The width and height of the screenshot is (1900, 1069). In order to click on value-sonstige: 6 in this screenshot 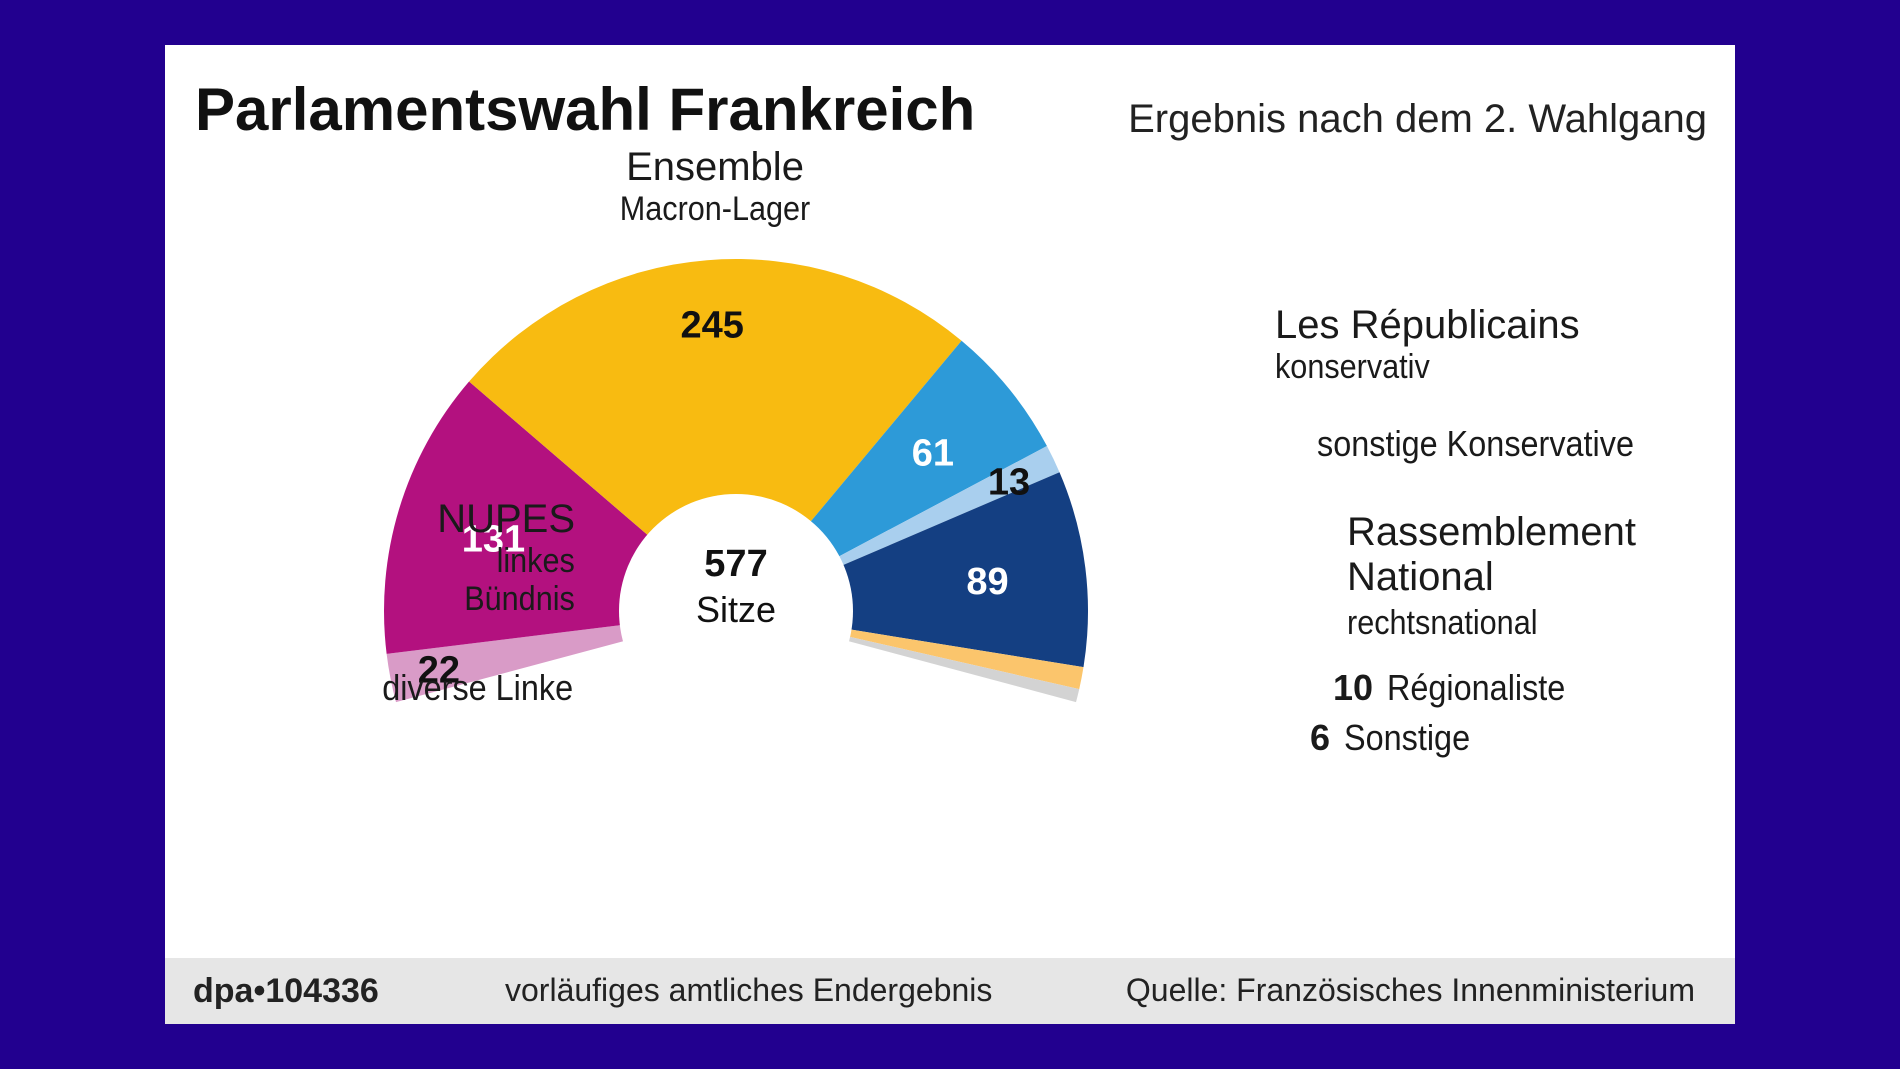, I will do `click(1320, 737)`.